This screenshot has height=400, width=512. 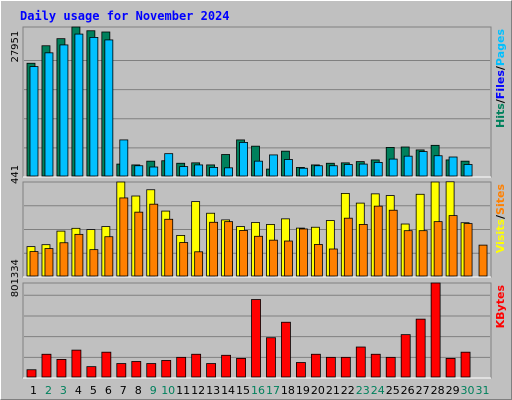 What do you see at coordinates (288, 390) in the screenshot?
I see `x-tick-label: 18` at bounding box center [288, 390].